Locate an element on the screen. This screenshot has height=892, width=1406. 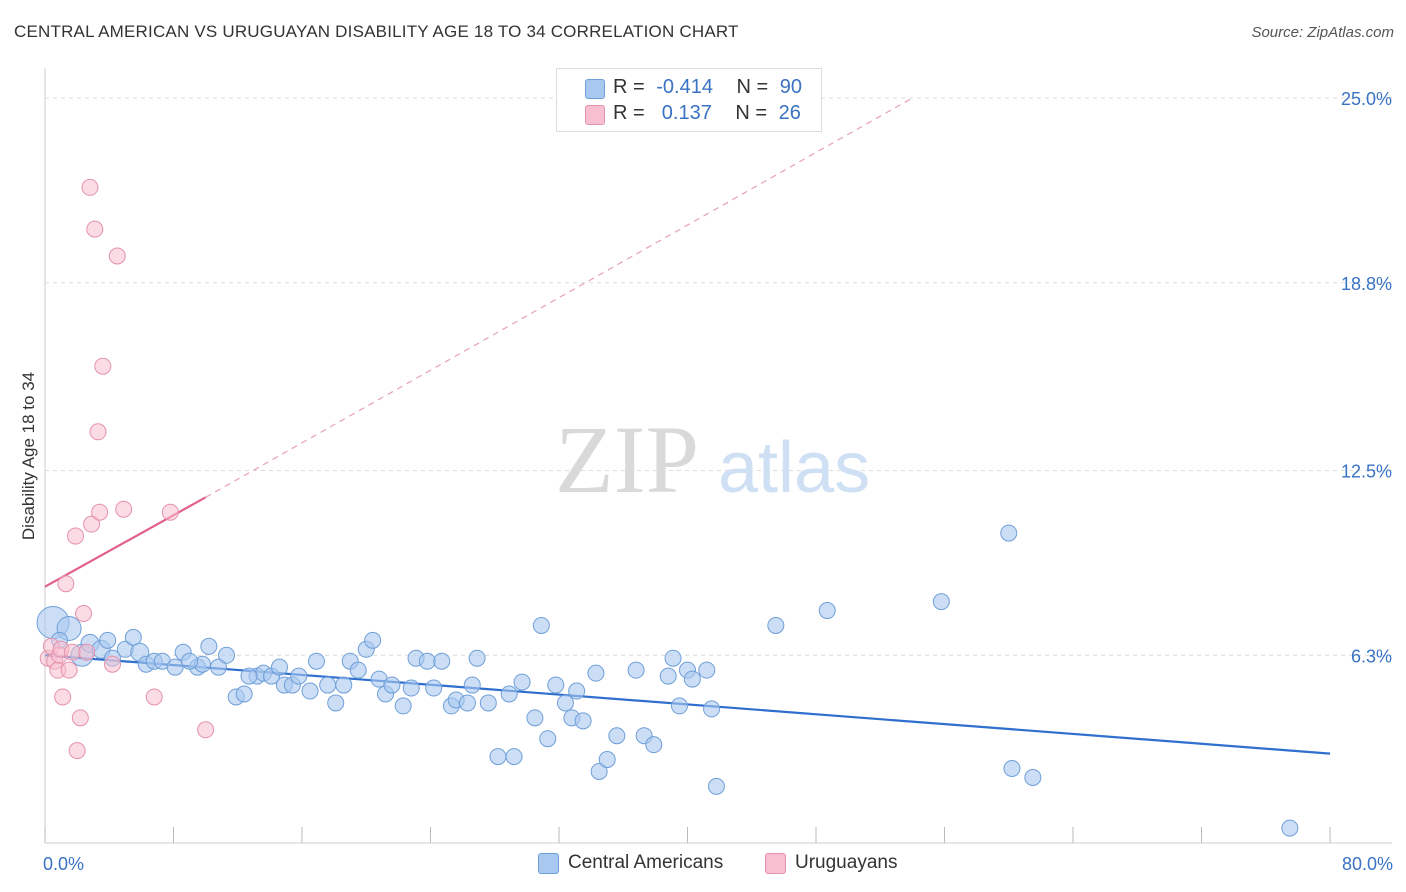
x-tick-label: 0.0% is located at coordinates (63, 864).